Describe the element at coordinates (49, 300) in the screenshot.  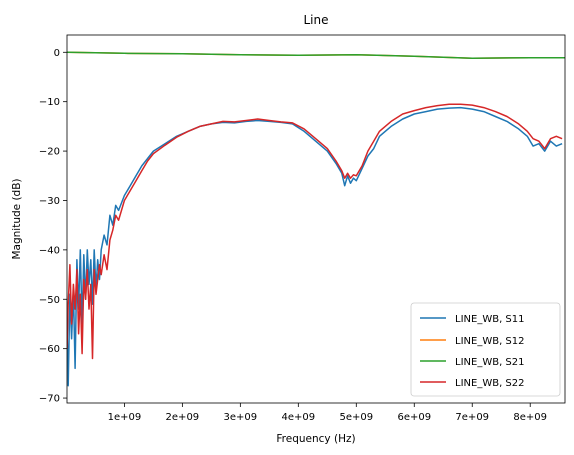
I see `y-tick-label: −50` at that location.